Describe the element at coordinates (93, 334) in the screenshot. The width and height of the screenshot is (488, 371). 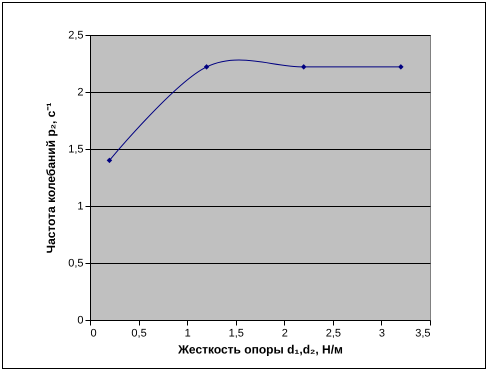
I see `x-tick-label: 0` at that location.